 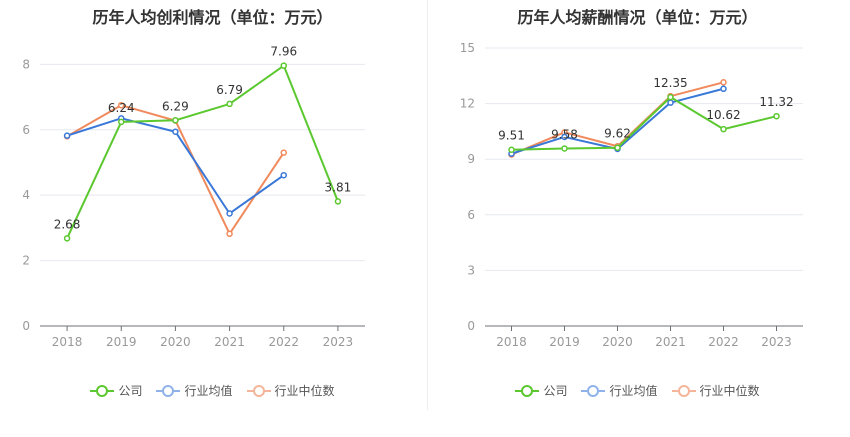 What do you see at coordinates (338, 187) in the screenshot?
I see `data-label: 3.81` at bounding box center [338, 187].